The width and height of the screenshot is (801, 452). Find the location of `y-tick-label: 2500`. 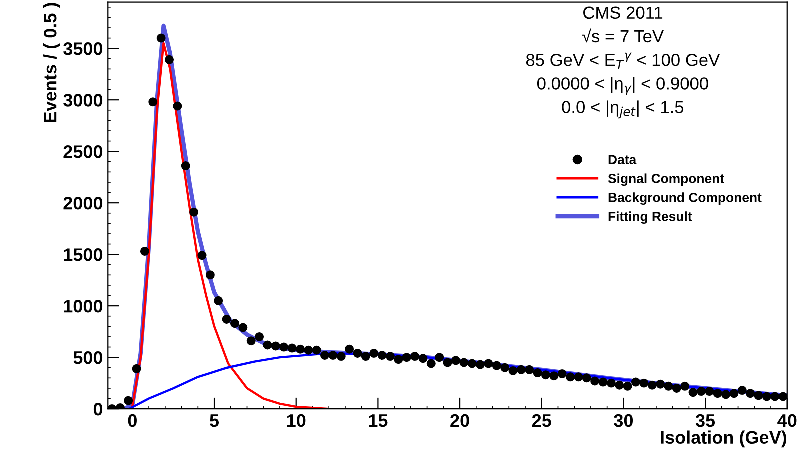

y-tick-label: 2500 is located at coordinates (83, 152).